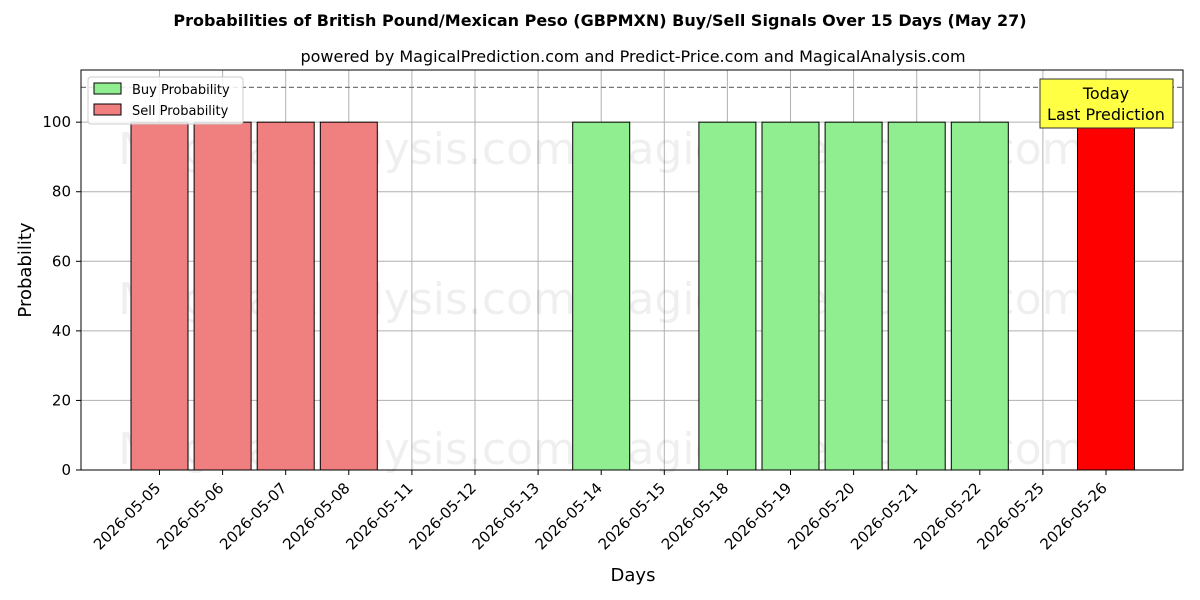 This screenshot has height=600, width=1200. Describe the element at coordinates (316, 516) in the screenshot. I see `x-tick-label: 2026-05-08` at that location.